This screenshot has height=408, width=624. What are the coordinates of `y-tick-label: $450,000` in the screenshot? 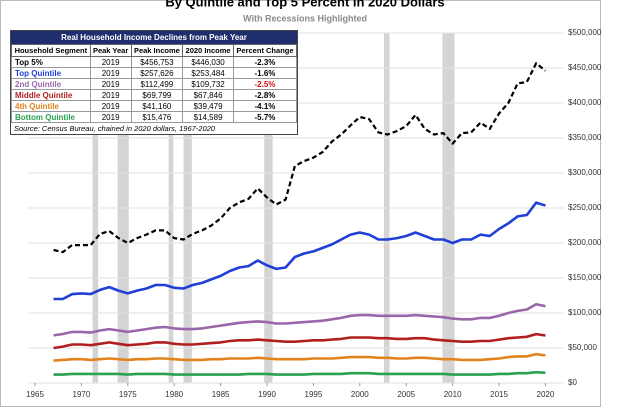 It's located at (585, 67).